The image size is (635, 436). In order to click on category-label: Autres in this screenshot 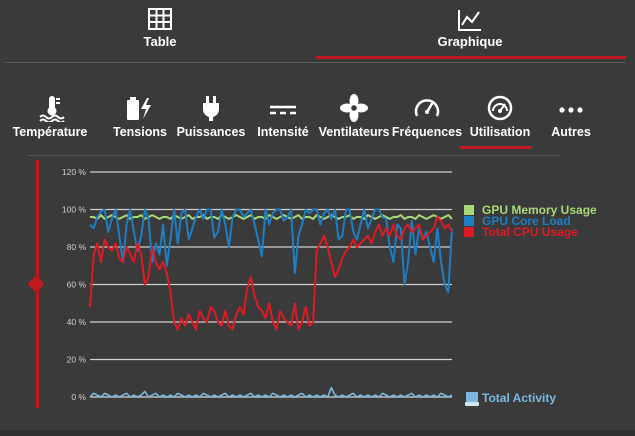, I will do `click(571, 132)`.